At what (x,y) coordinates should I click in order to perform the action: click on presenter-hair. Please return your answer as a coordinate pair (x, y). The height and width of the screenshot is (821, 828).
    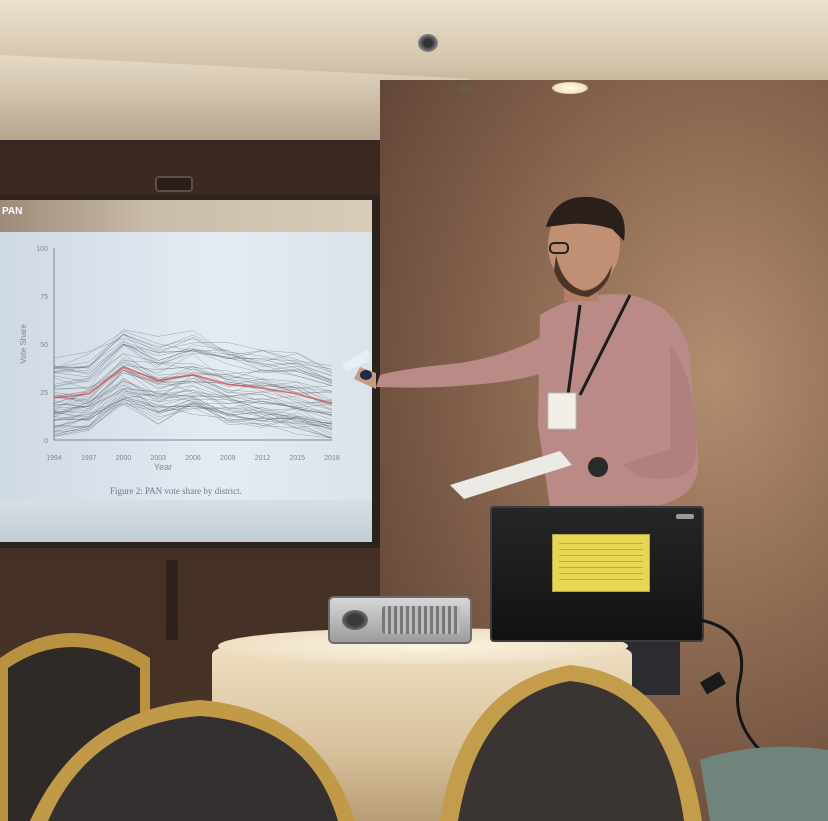
    Looking at the image, I should click on (585, 218).